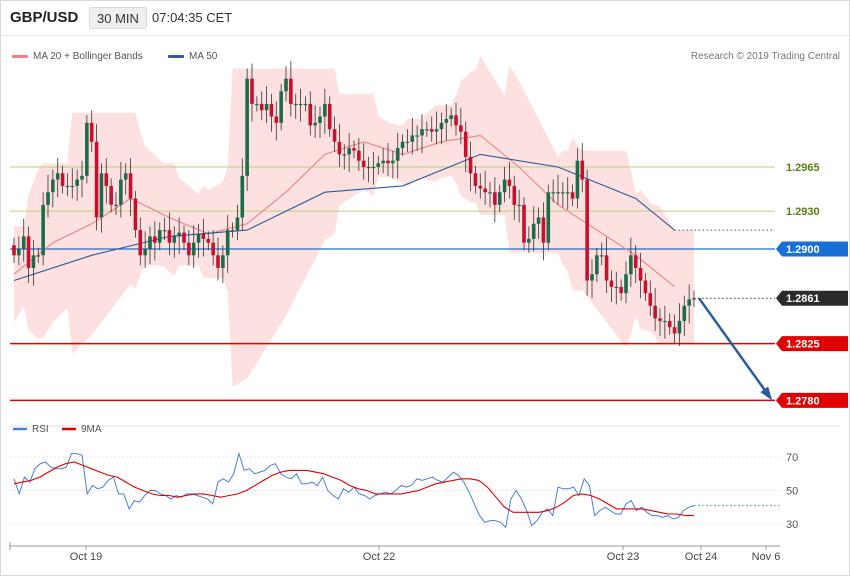 The width and height of the screenshot is (850, 576). Describe the element at coordinates (44, 17) in the screenshot. I see `symbol-label: GBP/USD` at that location.